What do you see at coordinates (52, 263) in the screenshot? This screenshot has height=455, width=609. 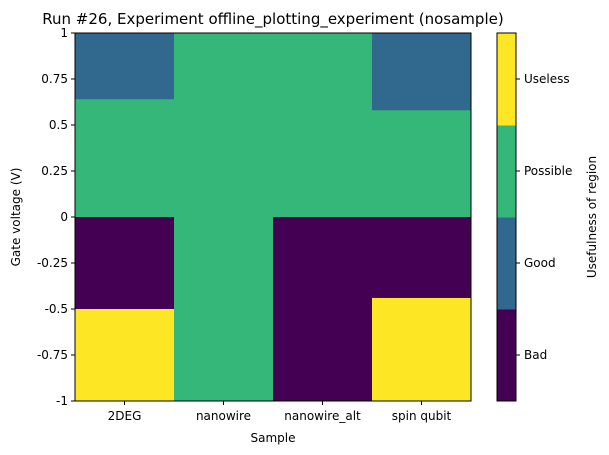 I see `y-tick-label: -0.25` at bounding box center [52, 263].